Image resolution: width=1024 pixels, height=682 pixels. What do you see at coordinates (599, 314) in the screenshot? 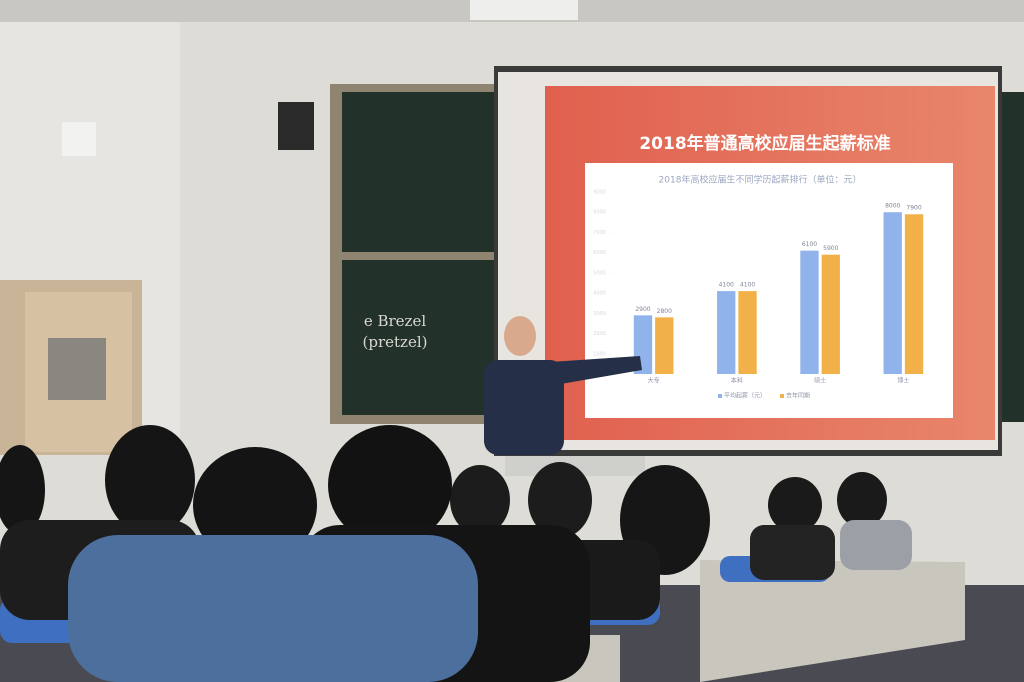
I see `y-tick-label: 3000` at bounding box center [599, 314].